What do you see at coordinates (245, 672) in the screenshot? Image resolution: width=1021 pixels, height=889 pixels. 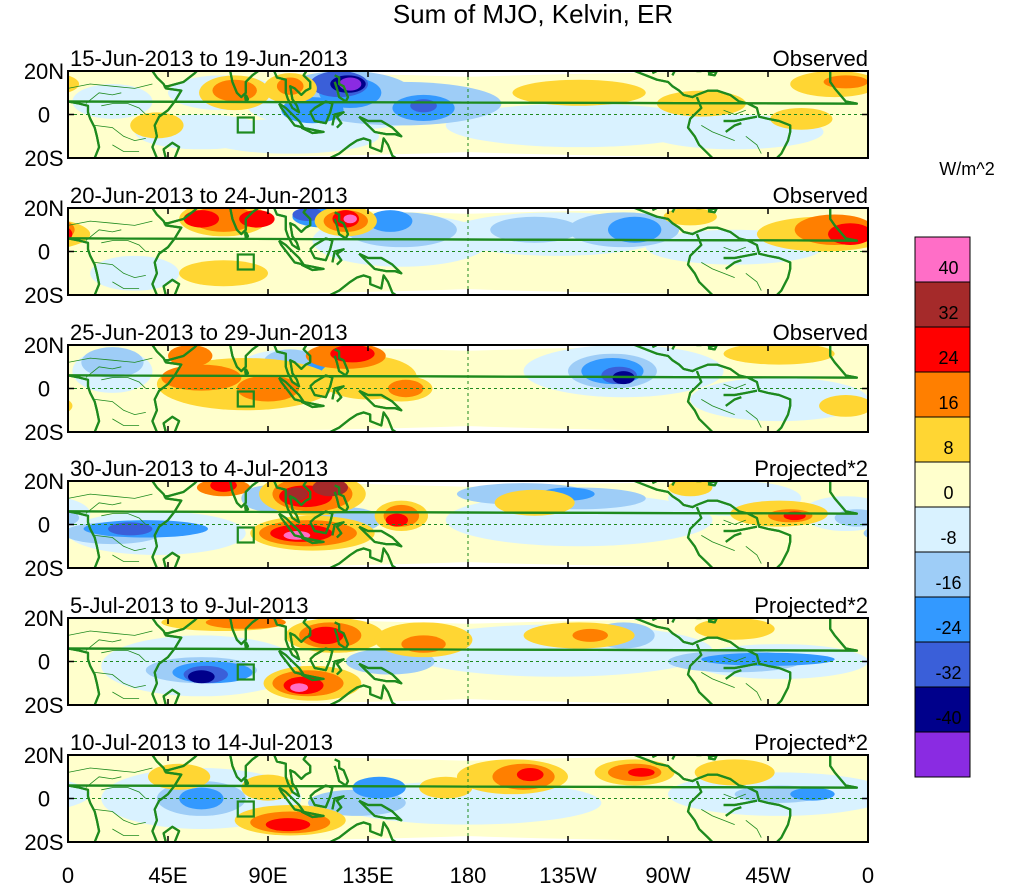 I see `reference-box` at bounding box center [245, 672].